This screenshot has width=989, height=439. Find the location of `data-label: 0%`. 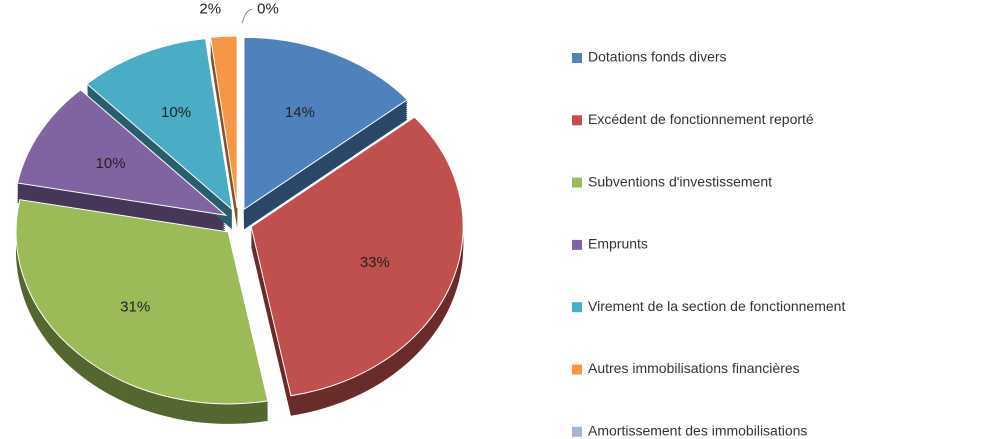

data-label: 0% is located at coordinates (268, 8).